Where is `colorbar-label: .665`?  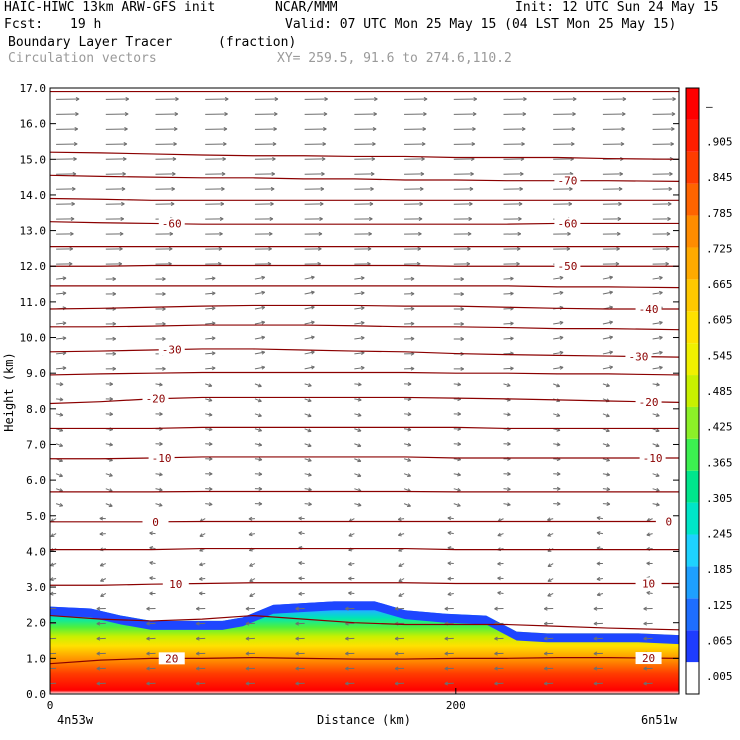
colorbar-label: .665 is located at coordinates (719, 284).